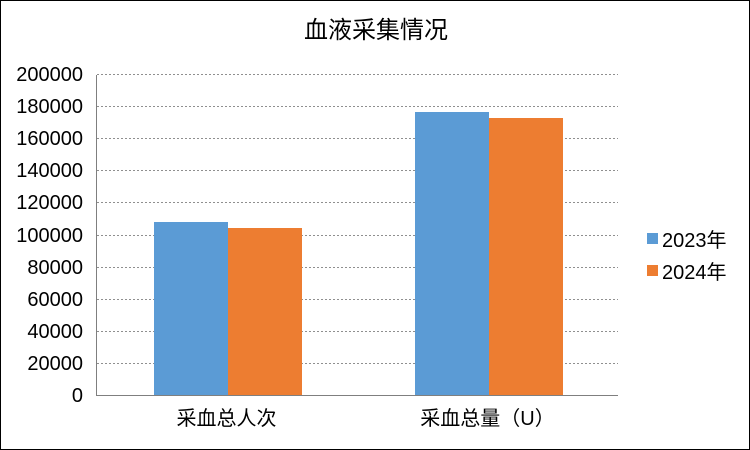 This screenshot has width=750, height=450. I want to click on y-tick-label: 160000, so click(49, 139).